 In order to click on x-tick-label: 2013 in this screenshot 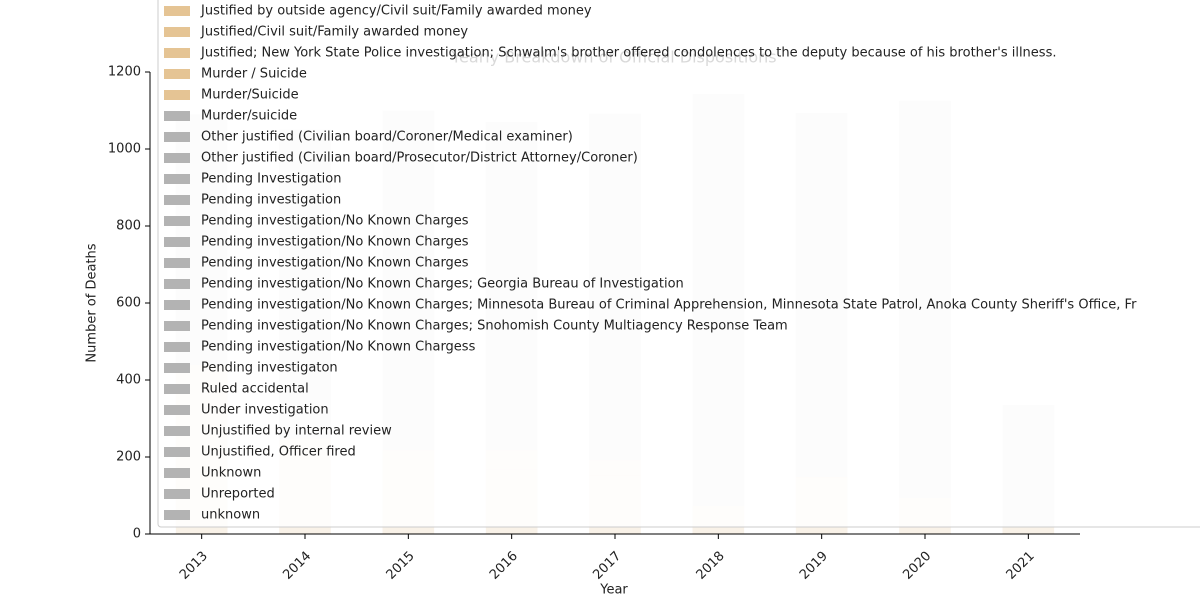, I will do `click(194, 566)`.